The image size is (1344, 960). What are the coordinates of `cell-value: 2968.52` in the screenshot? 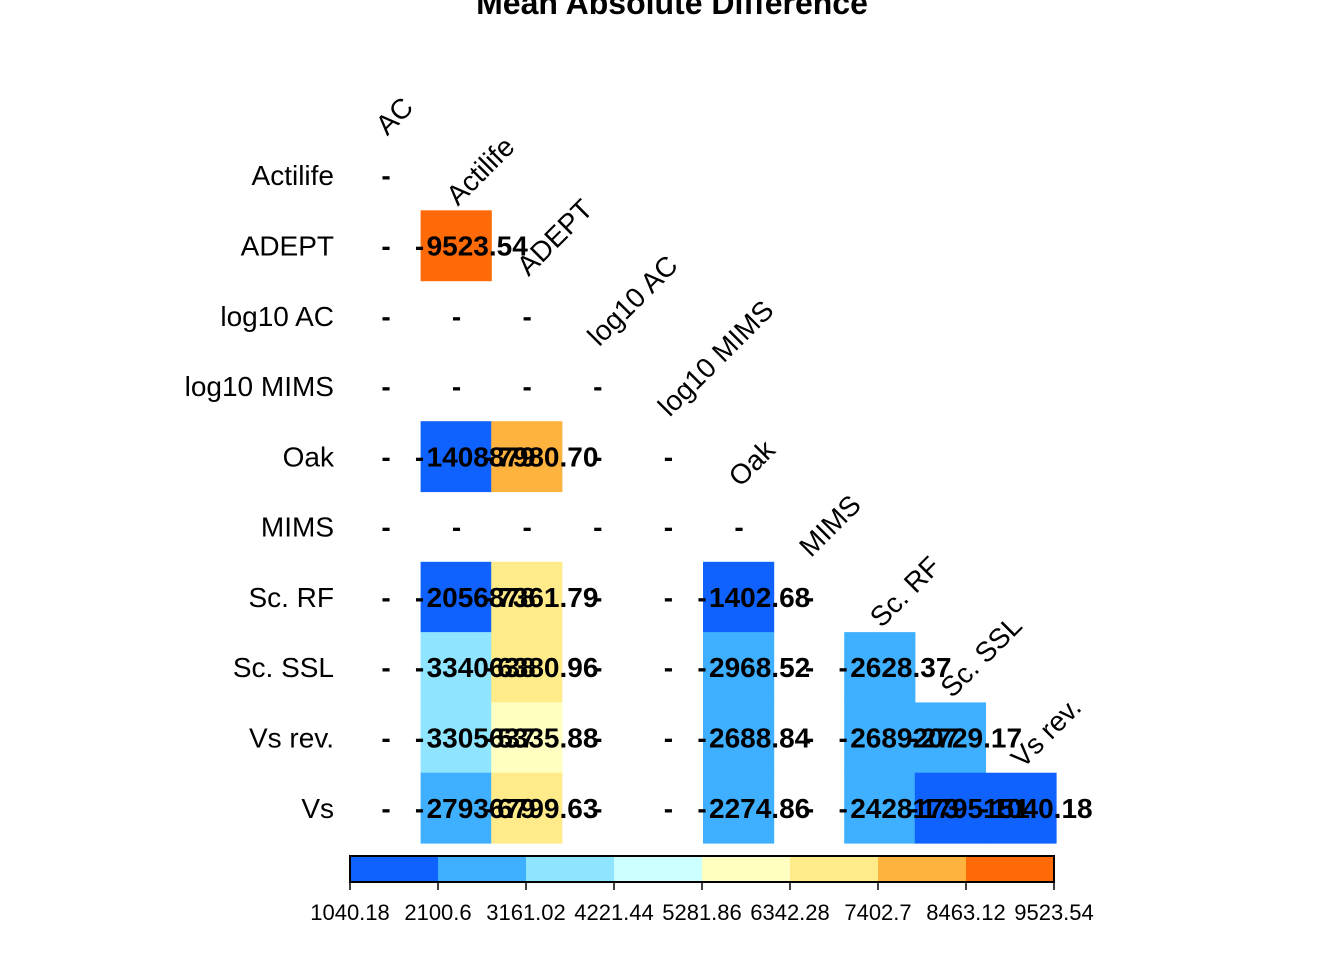 It's located at (759, 667).